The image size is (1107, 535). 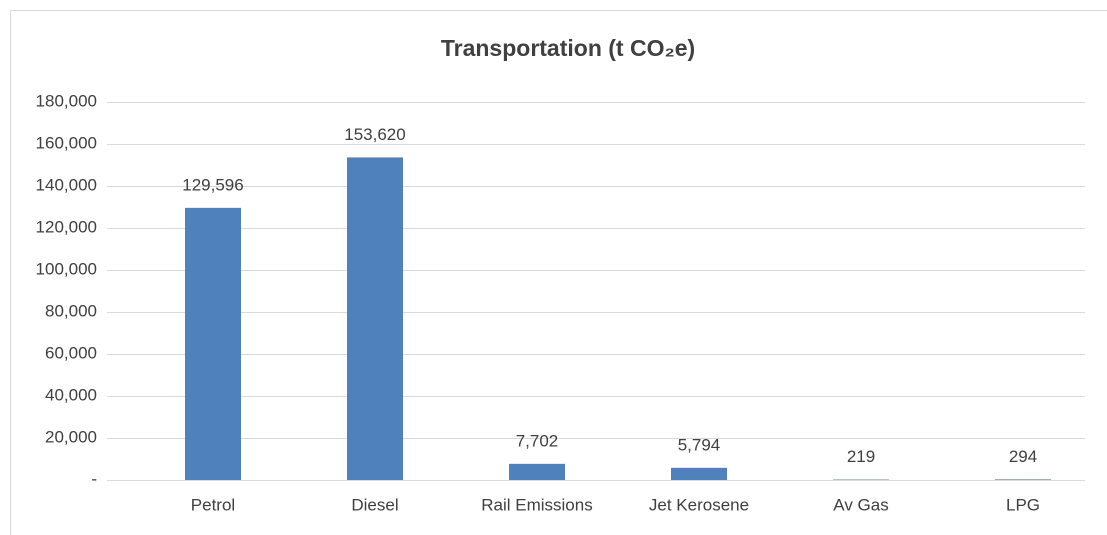 What do you see at coordinates (537, 440) in the screenshot?
I see `data-label: 7,702` at bounding box center [537, 440].